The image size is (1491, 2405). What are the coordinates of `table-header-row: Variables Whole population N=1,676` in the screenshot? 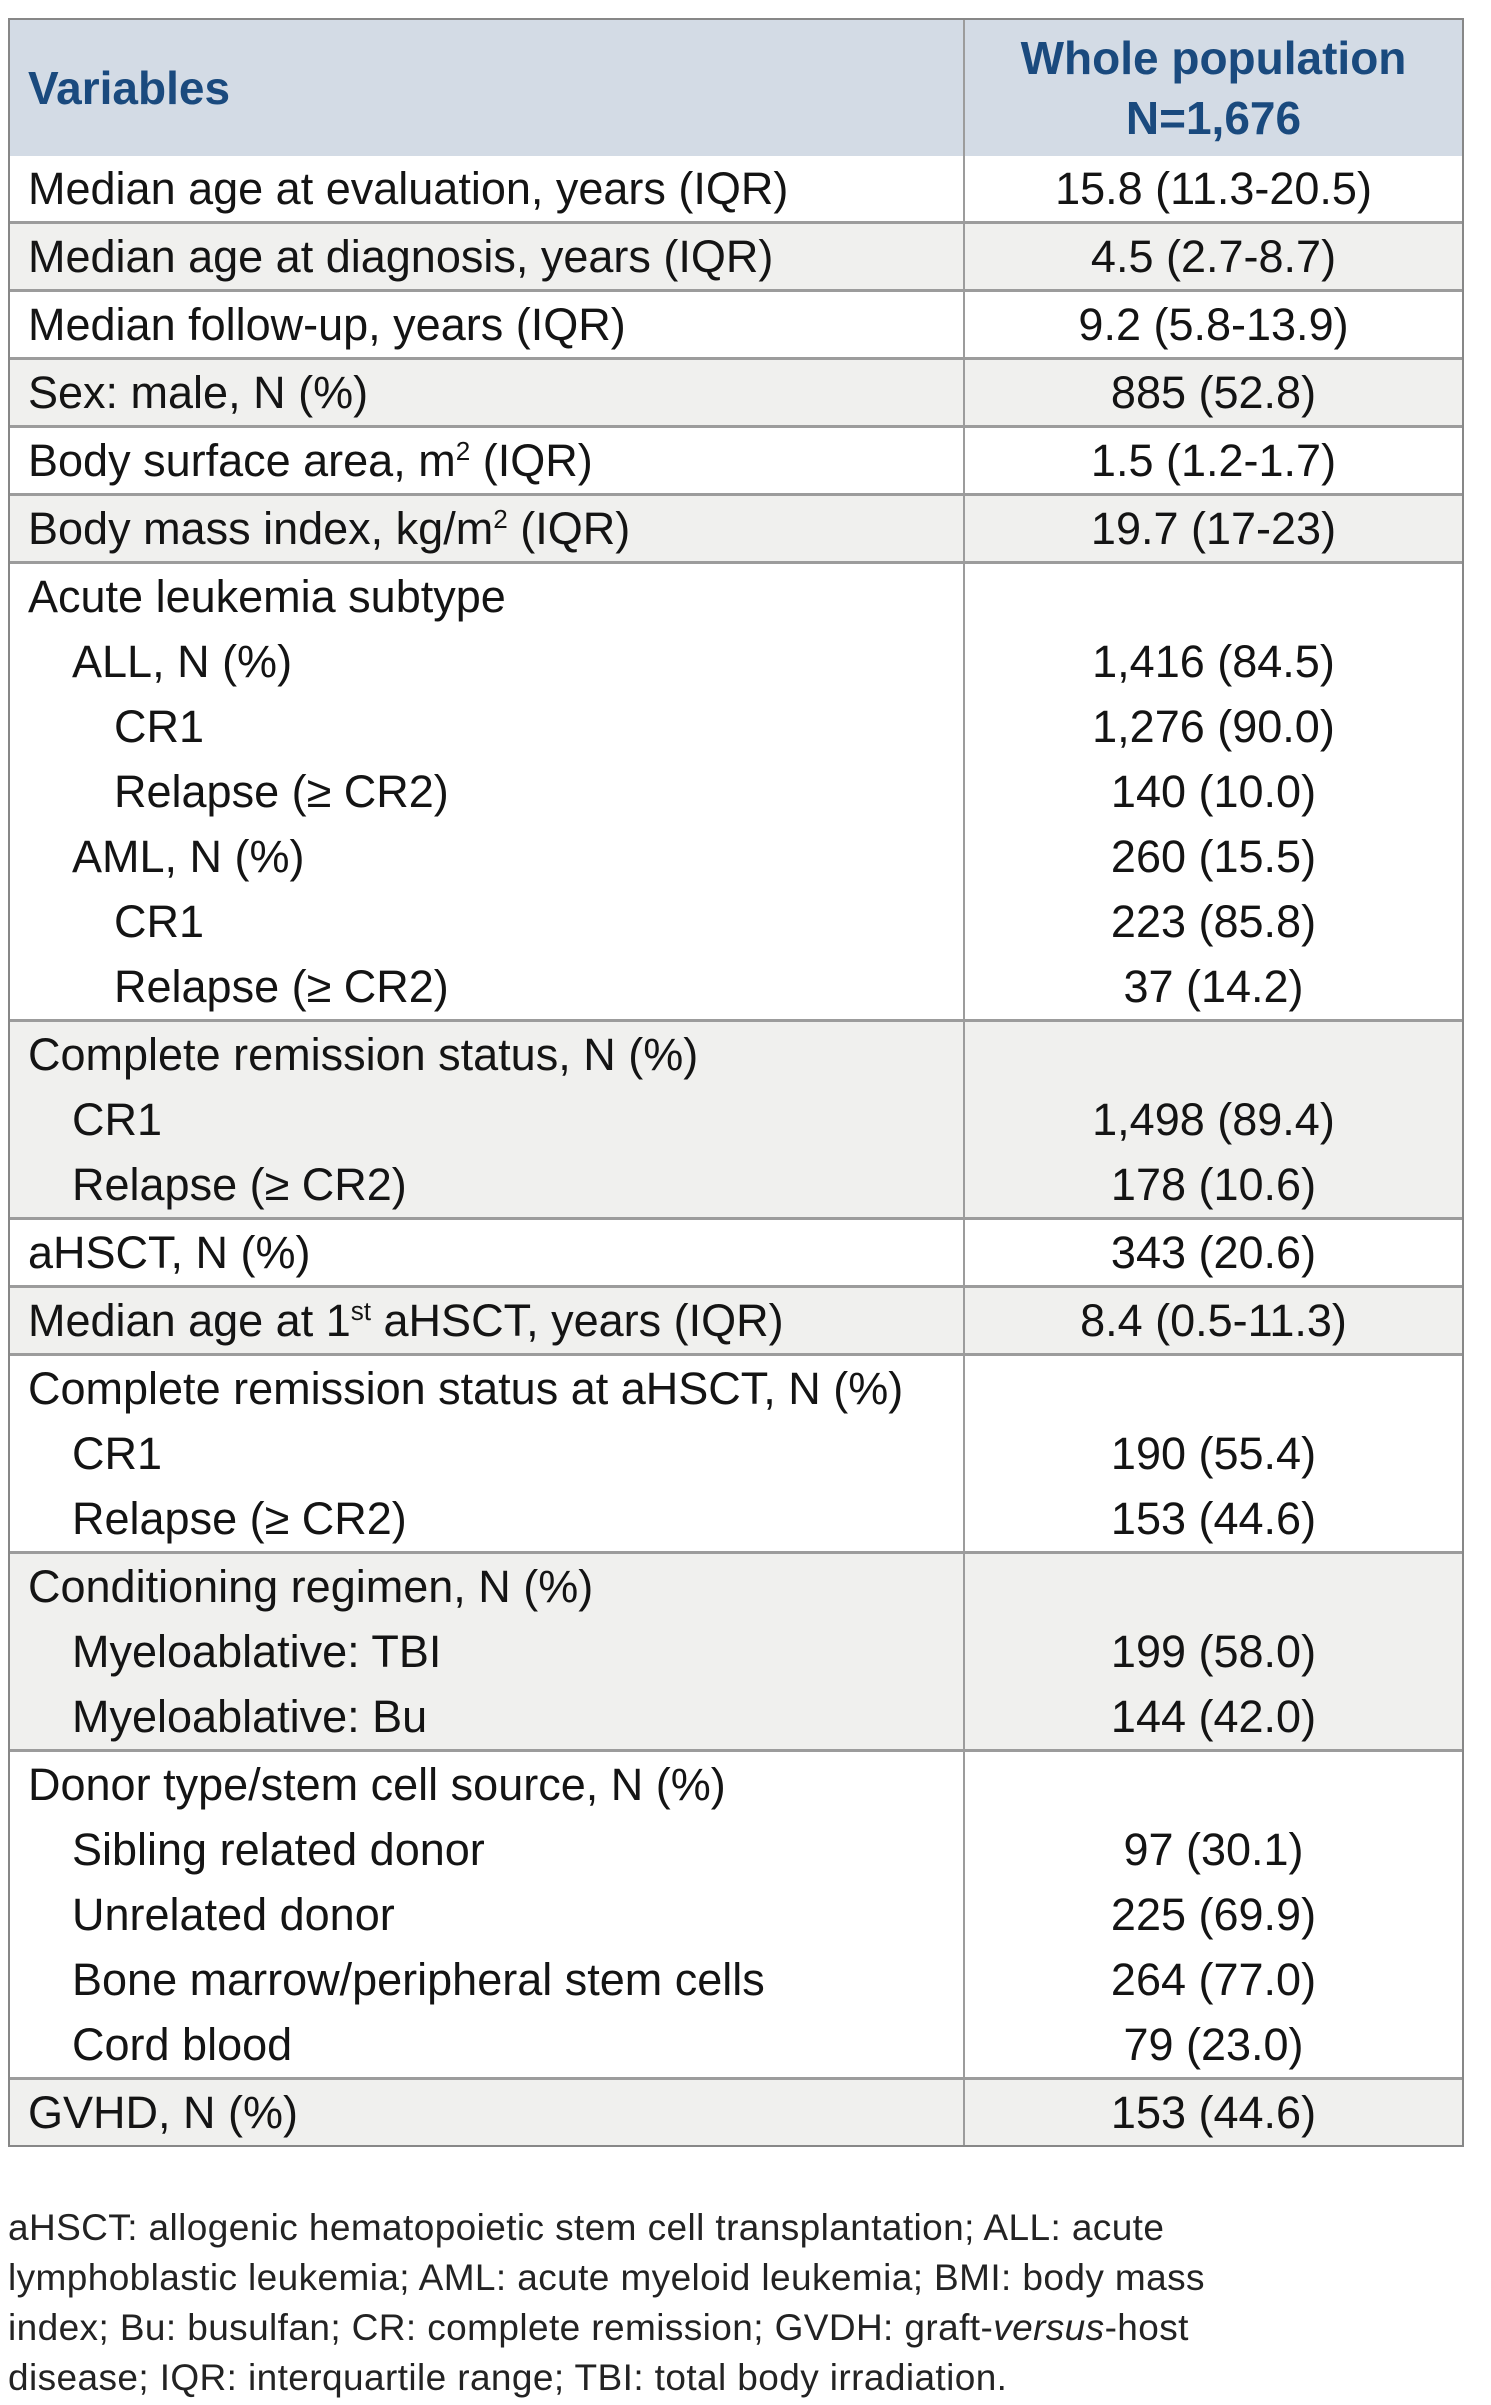 It's located at (736, 88).